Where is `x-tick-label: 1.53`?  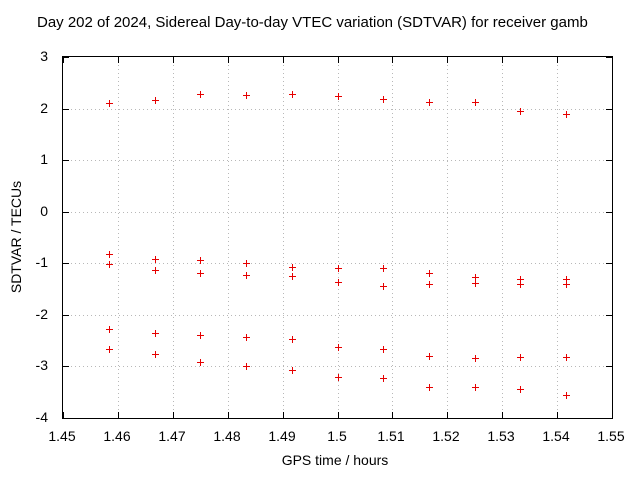
x-tick-label: 1.53 is located at coordinates (501, 436).